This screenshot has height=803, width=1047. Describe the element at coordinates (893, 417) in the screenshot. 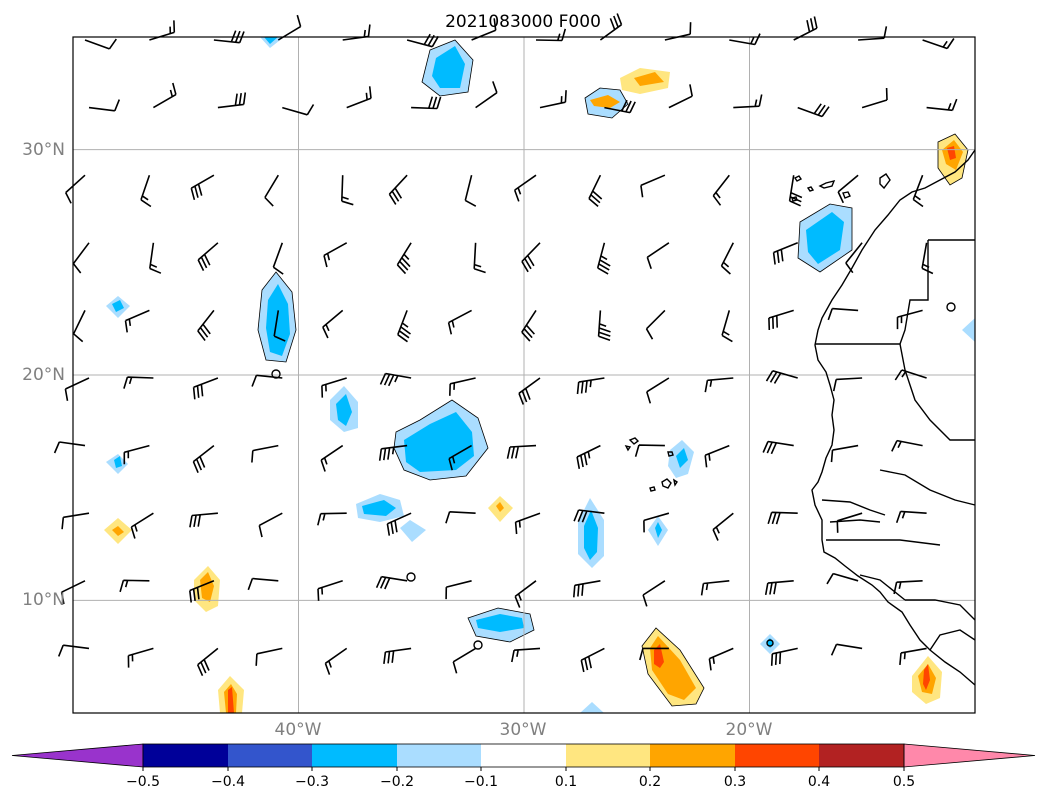

I see `africa-coastline` at that location.